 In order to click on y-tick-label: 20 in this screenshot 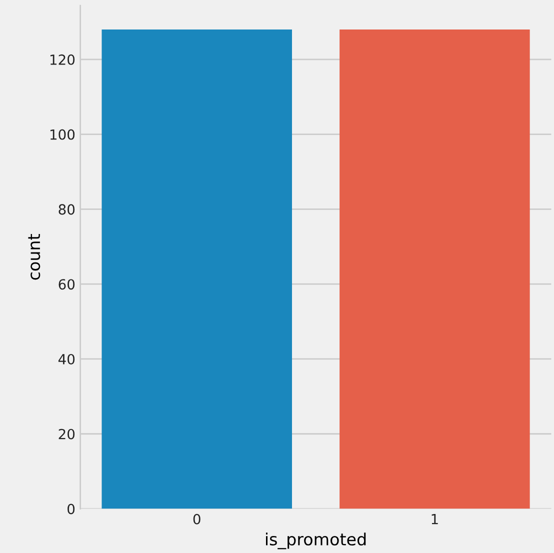, I will do `click(66, 434)`.